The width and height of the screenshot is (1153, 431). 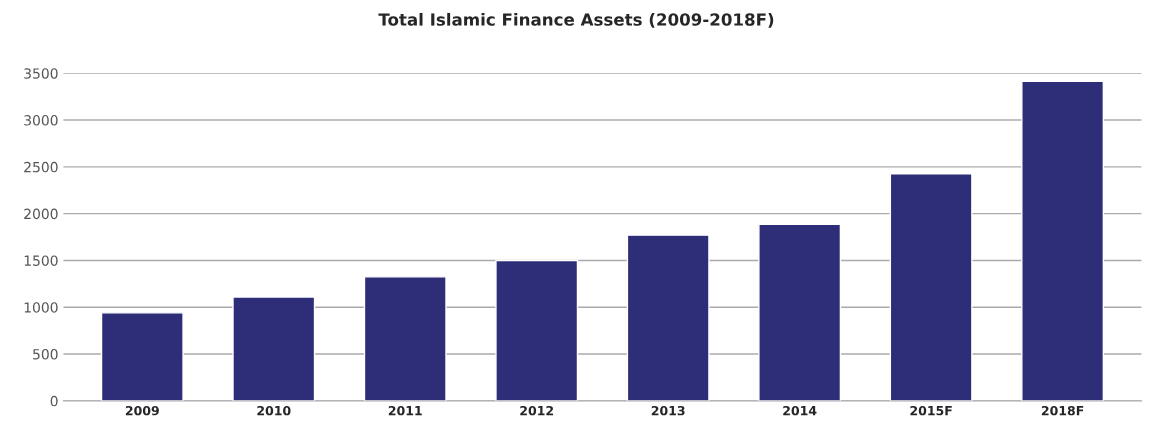 What do you see at coordinates (41, 307) in the screenshot?
I see `y-tick-label: 1000` at bounding box center [41, 307].